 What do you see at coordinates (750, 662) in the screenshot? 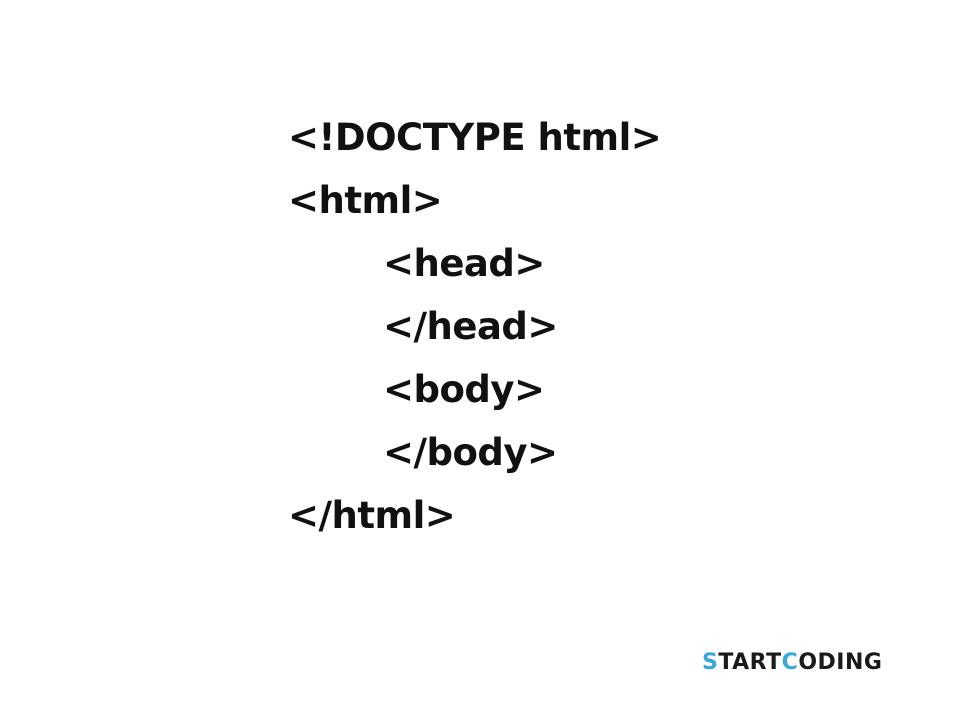
I see `logo-part: TART` at bounding box center [750, 662].